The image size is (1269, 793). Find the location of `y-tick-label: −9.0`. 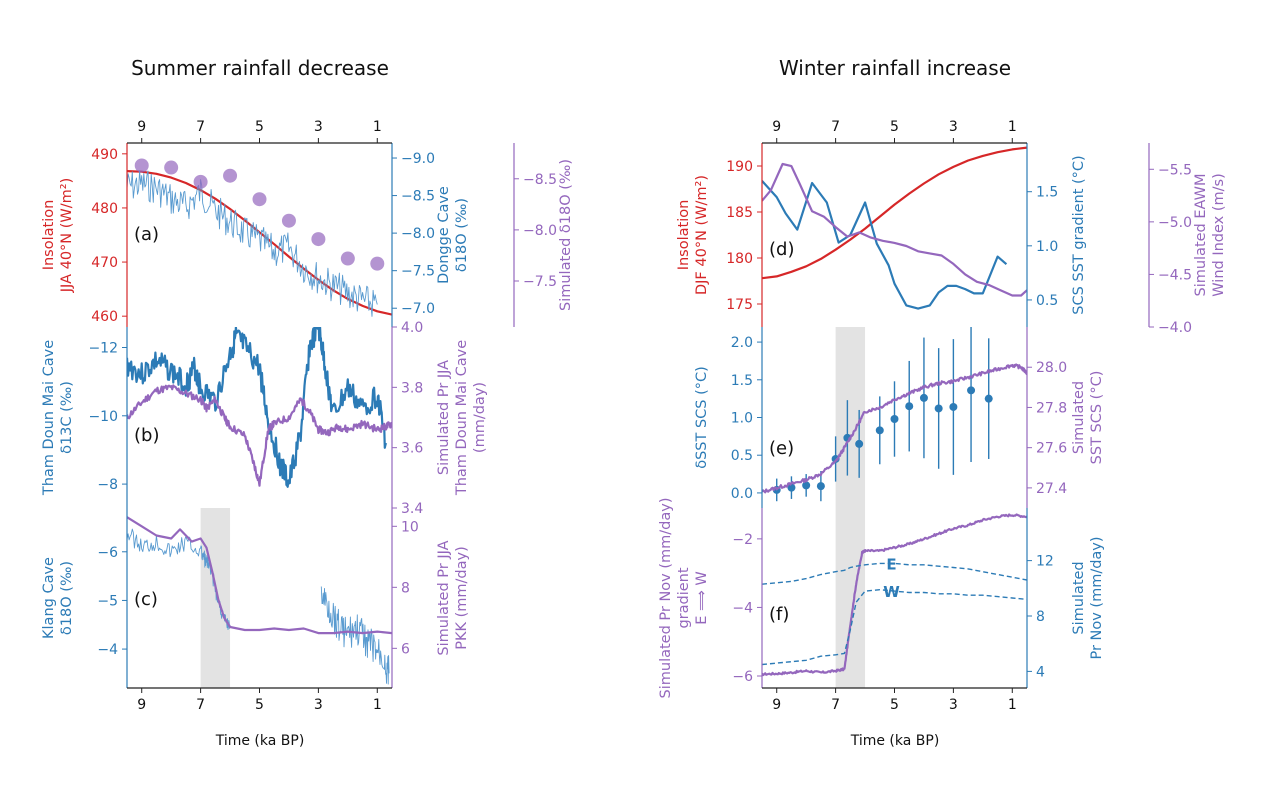

y-tick-label: −9.0 is located at coordinates (418, 159).